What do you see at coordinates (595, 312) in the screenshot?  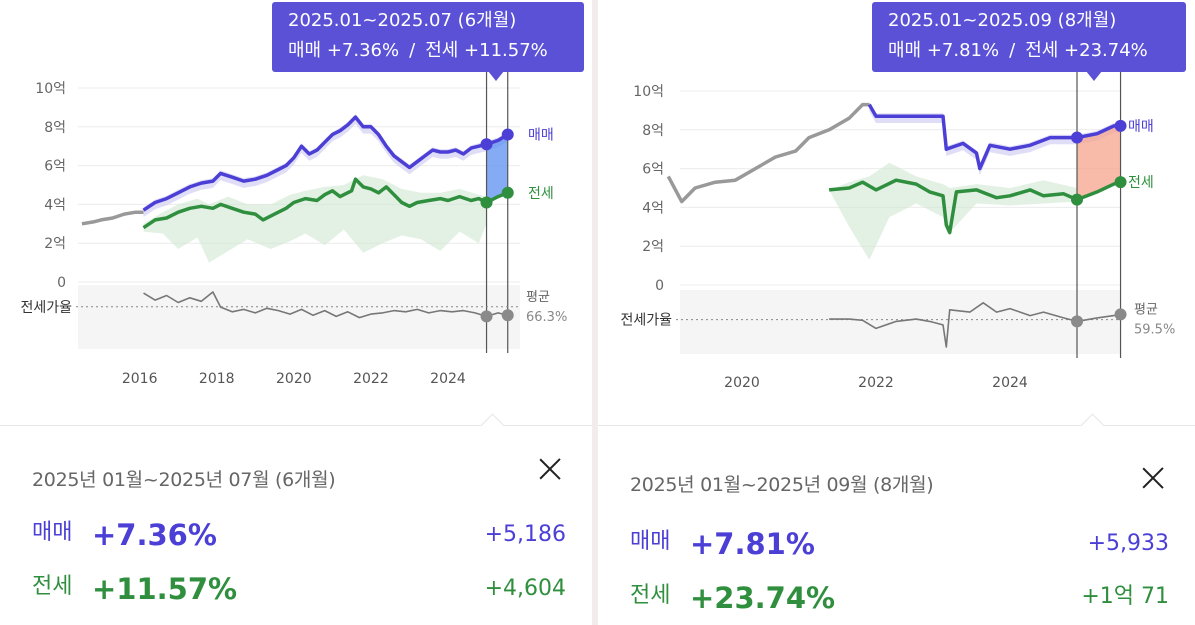 I see `panel-divider` at bounding box center [595, 312].